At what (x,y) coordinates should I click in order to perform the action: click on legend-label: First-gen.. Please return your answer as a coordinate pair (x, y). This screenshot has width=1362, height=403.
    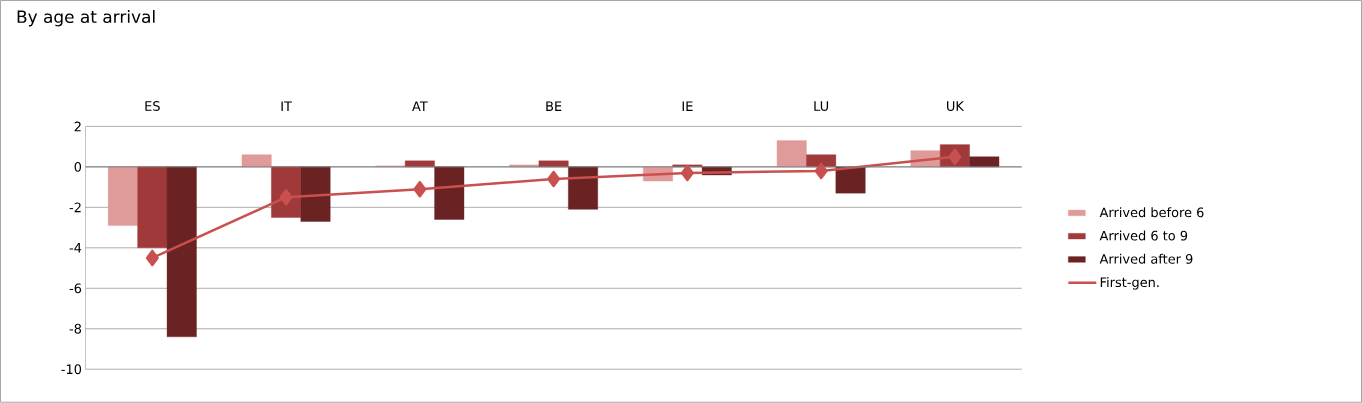
    Looking at the image, I should click on (1129, 283).